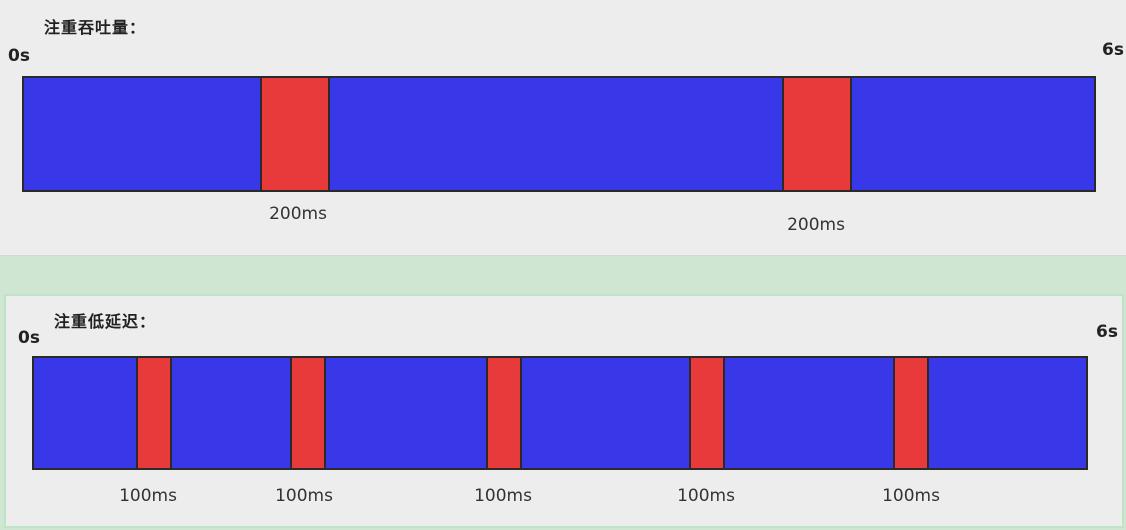 The width and height of the screenshot is (1126, 530). What do you see at coordinates (816, 225) in the screenshot?
I see `throughput-pause-2-label: 200ms` at bounding box center [816, 225].